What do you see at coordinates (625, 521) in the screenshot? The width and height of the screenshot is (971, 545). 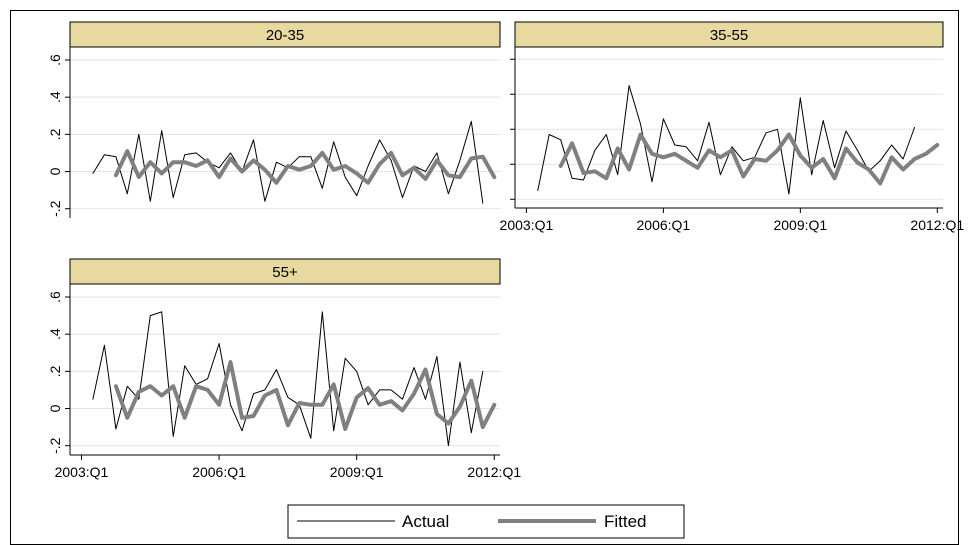 I see `legend-label-fitted: Fitted` at bounding box center [625, 521].